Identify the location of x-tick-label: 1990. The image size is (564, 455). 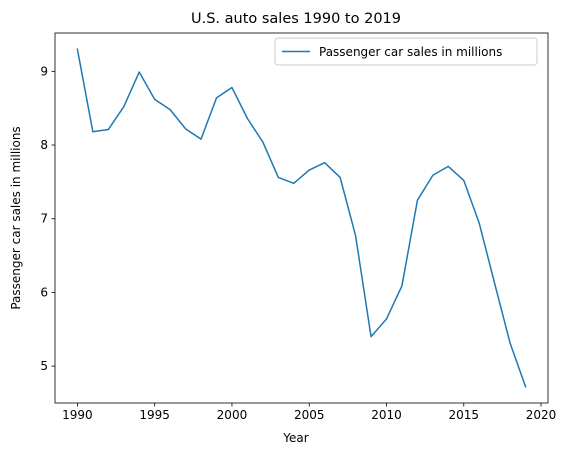
(77, 415).